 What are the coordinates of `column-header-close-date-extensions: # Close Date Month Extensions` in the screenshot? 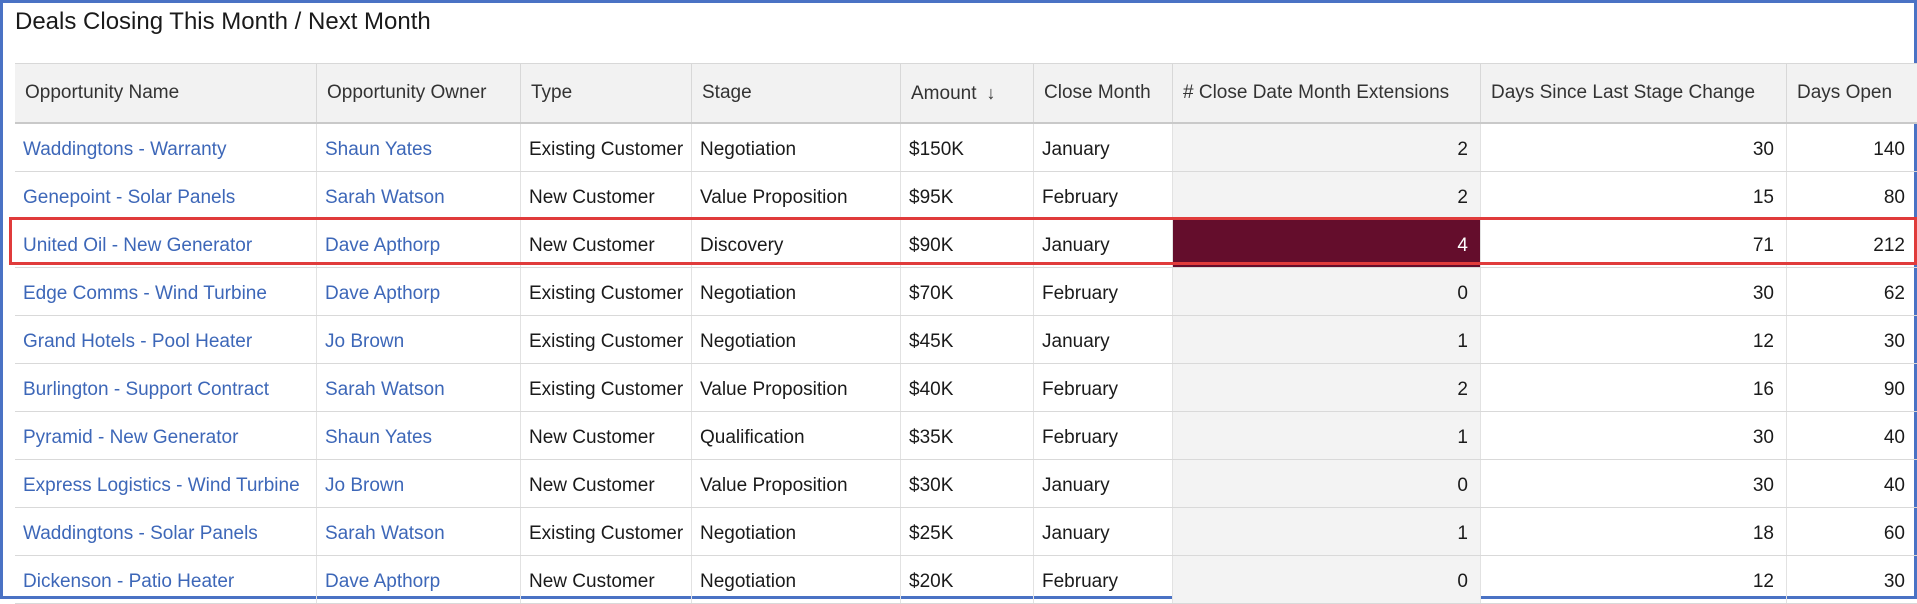 It's located at (1327, 93).